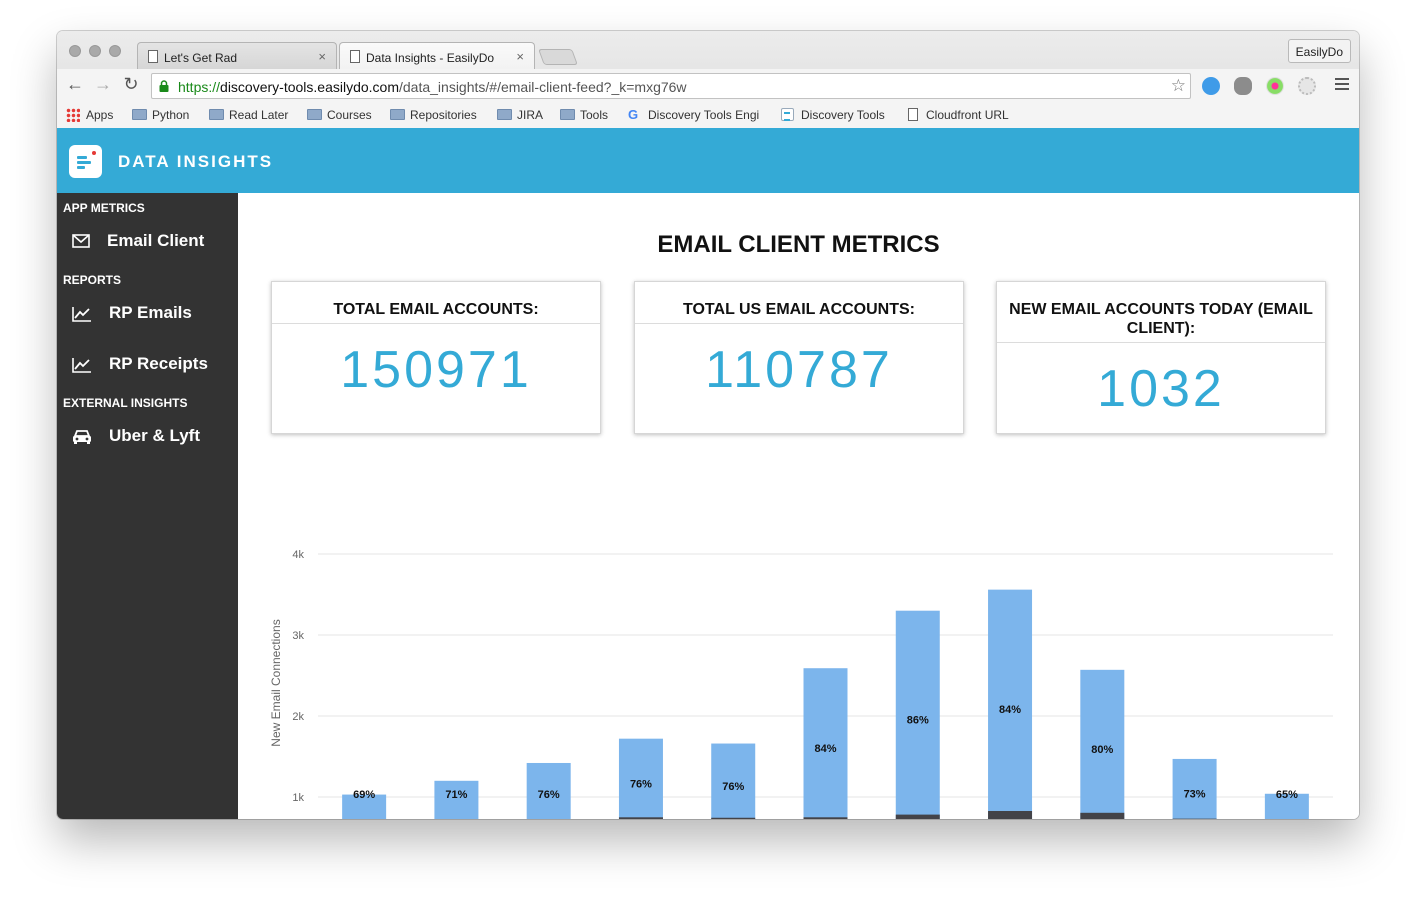 The image size is (1416, 900). What do you see at coordinates (1307, 86) in the screenshot?
I see `extension-react-icon` at bounding box center [1307, 86].